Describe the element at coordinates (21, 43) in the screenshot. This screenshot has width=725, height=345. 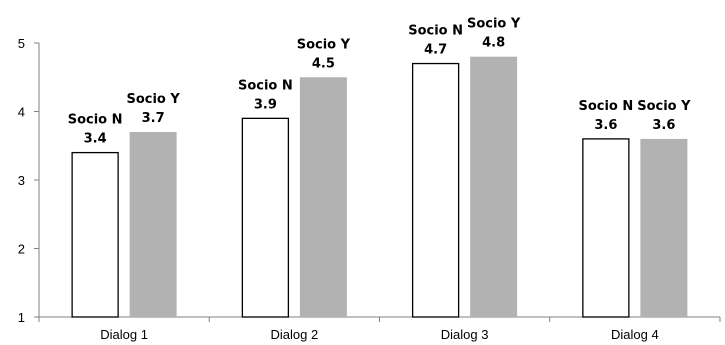
I see `y-tick-label: 5` at that location.